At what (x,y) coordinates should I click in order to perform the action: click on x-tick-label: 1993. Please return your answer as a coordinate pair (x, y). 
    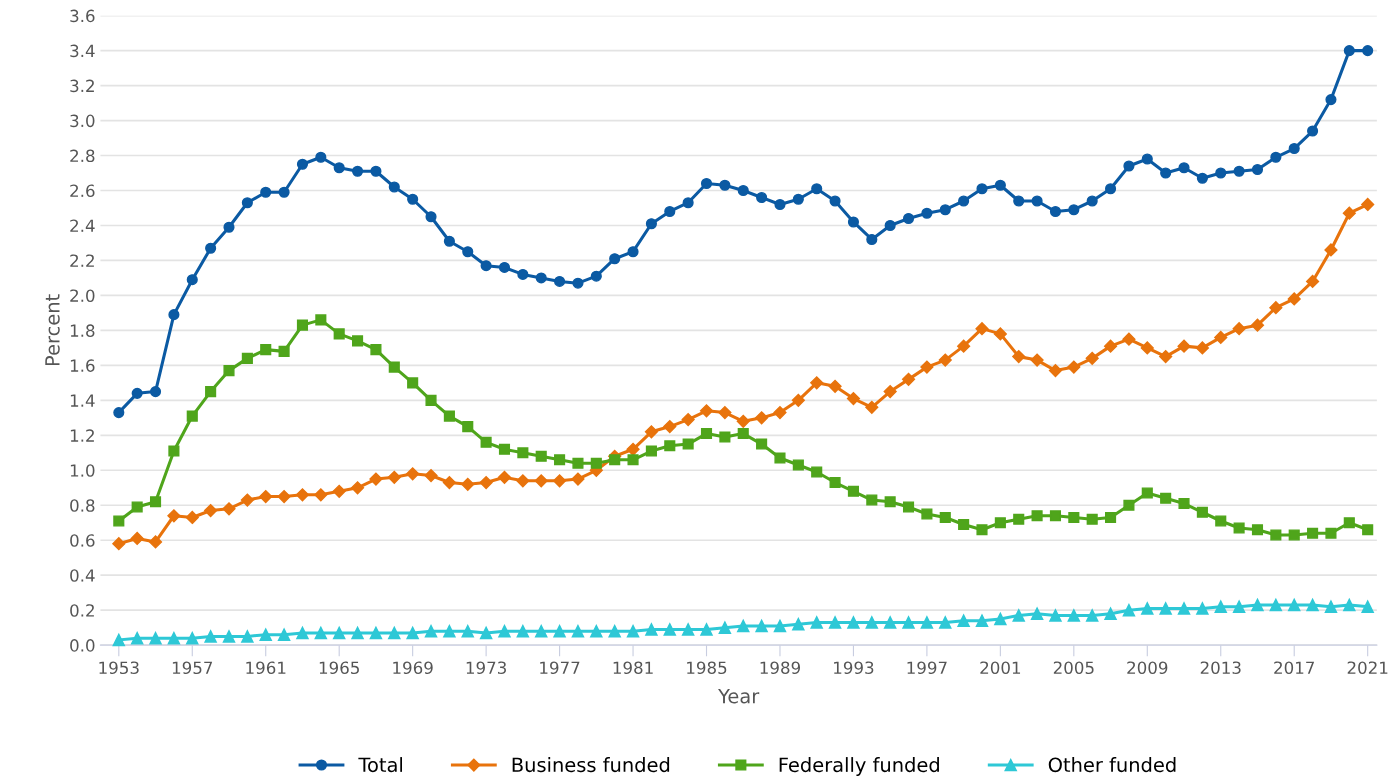
    Looking at the image, I should click on (854, 668).